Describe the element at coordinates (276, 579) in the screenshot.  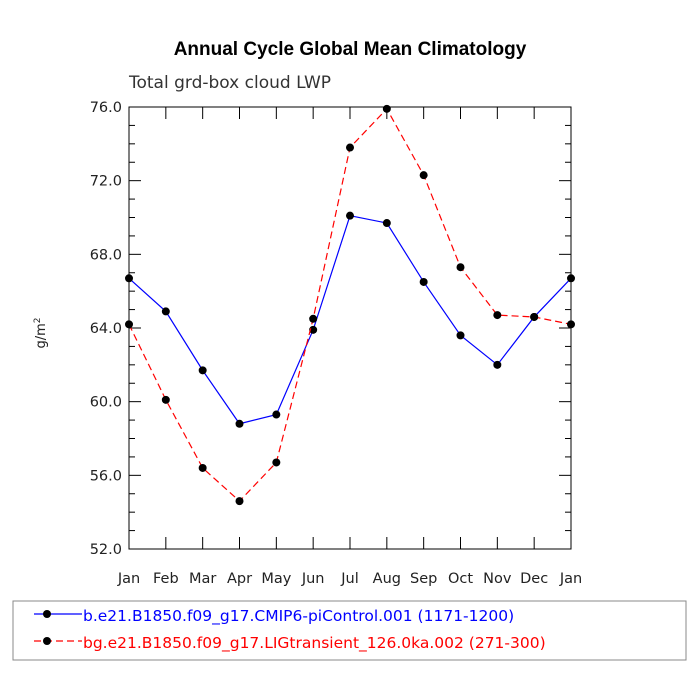
I see `x-tick-label: May` at that location.